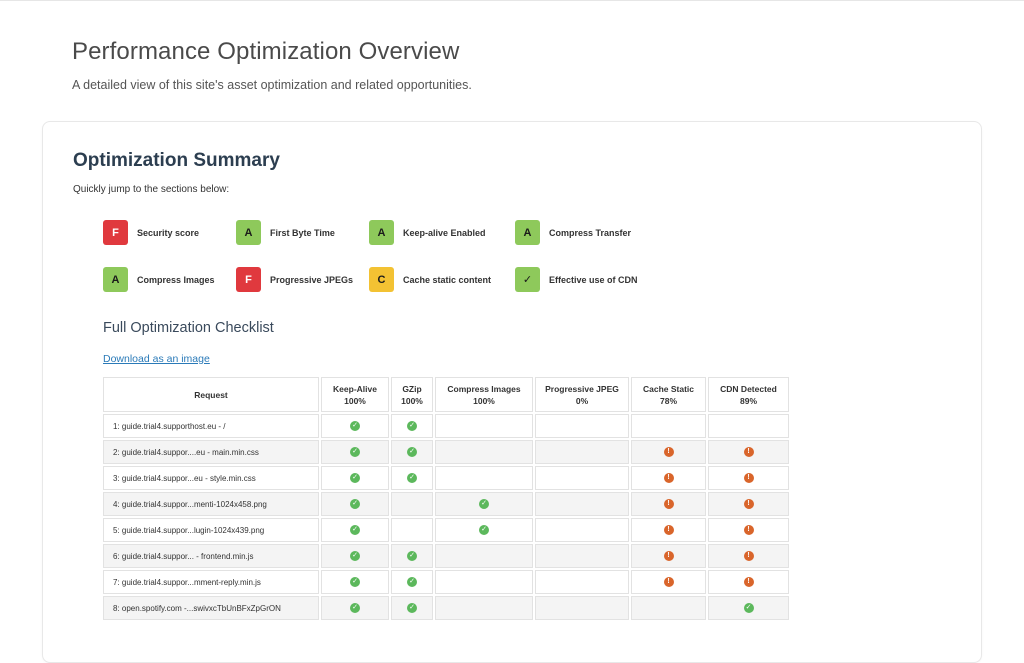 The width and height of the screenshot is (1024, 663). What do you see at coordinates (355, 388) in the screenshot?
I see `column-name: Keep-Alive` at bounding box center [355, 388].